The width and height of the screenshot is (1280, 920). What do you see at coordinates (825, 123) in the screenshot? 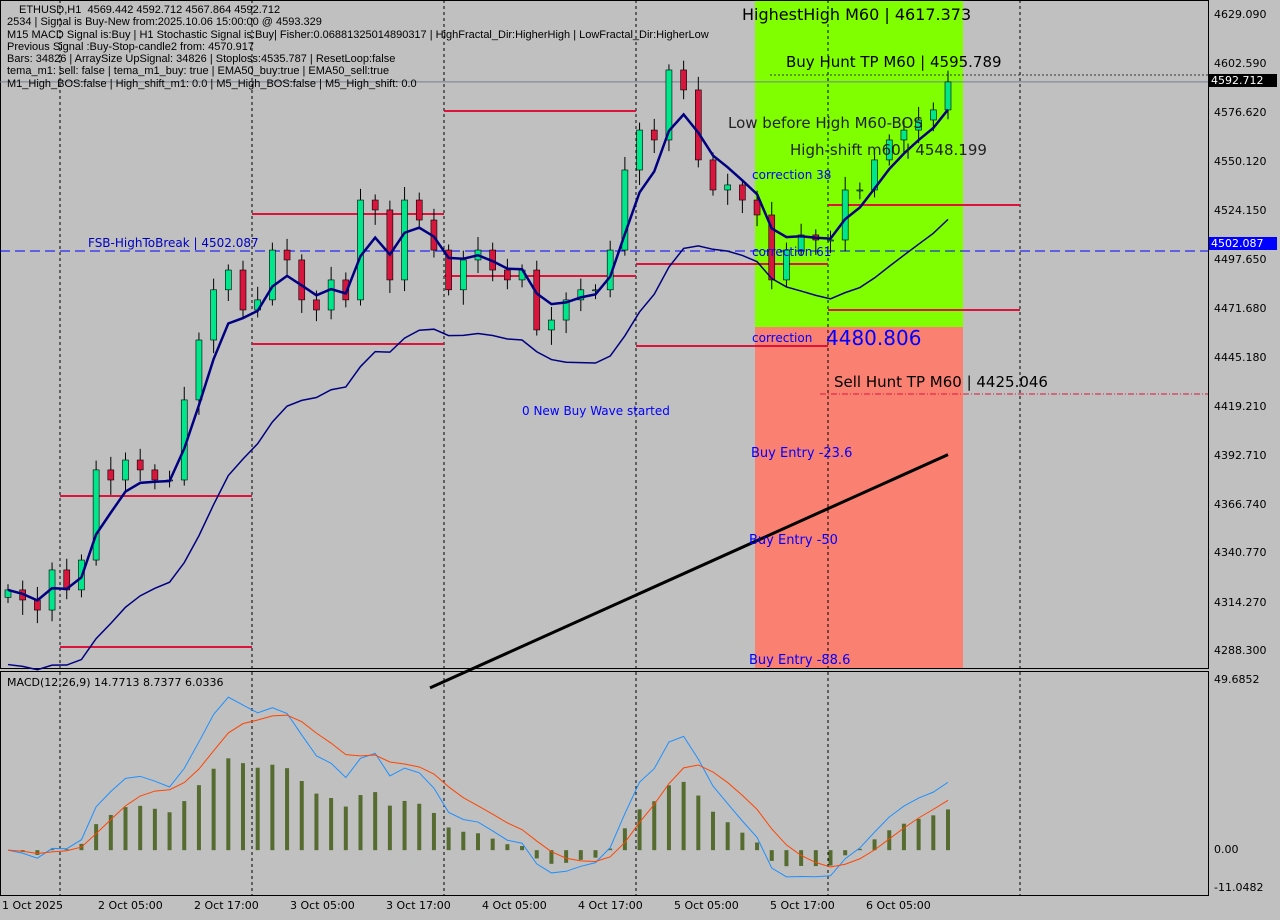
I see `low-before-high-label: Low before High M60-BOS` at bounding box center [825, 123].